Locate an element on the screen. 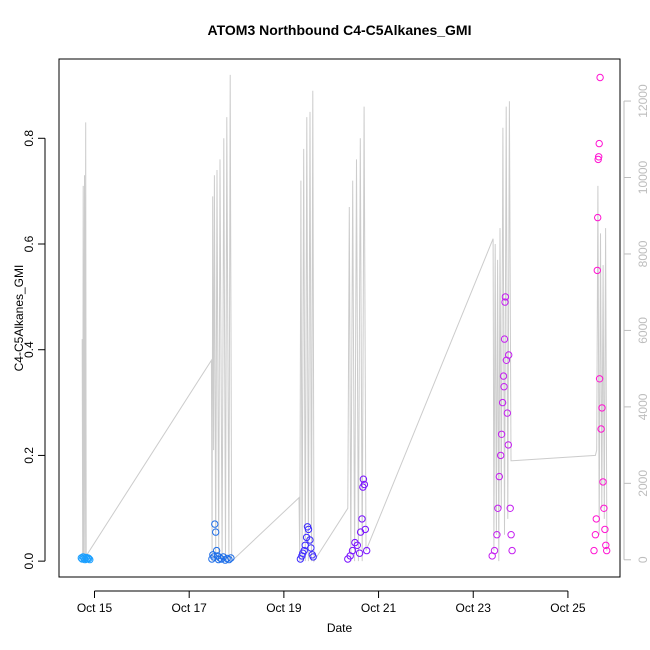 The image size is (650, 650). y-tick-label-right: 4000 is located at coordinates (643, 406).